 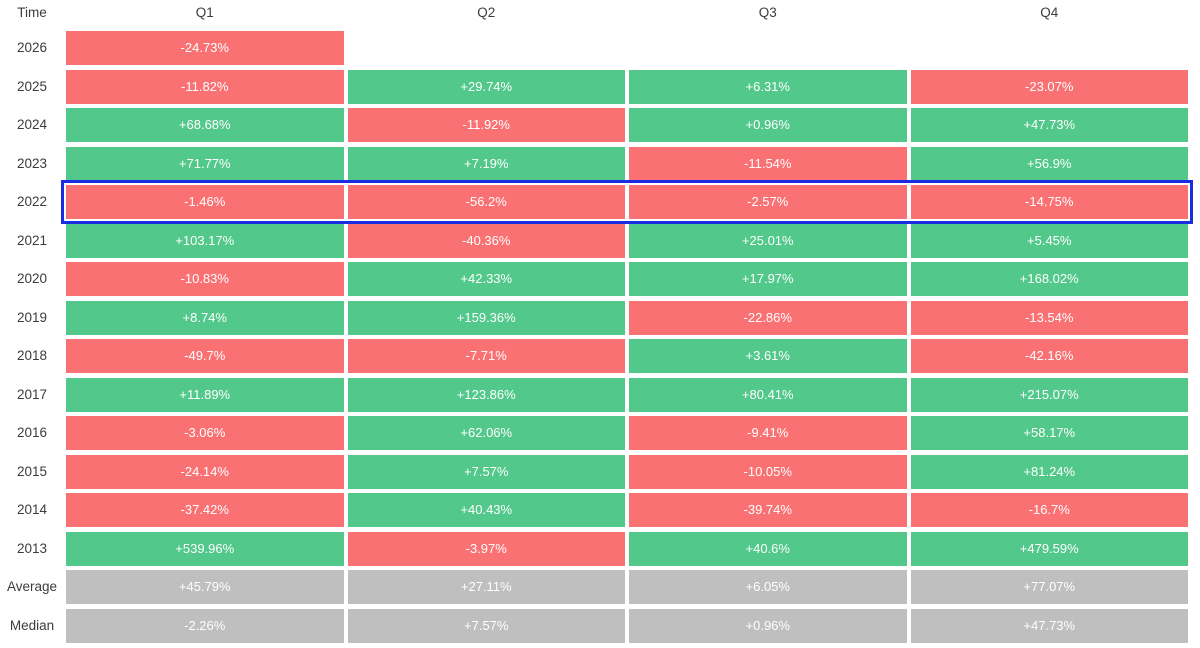 I want to click on cell-2014-q4: -16.7%, so click(x=1049, y=510).